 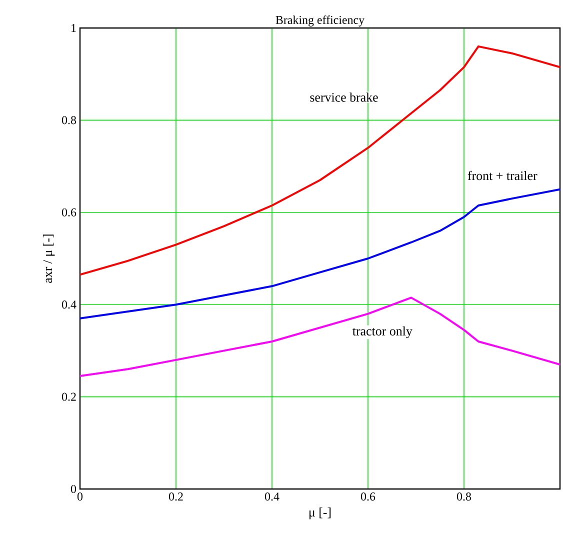 I want to click on x-tick-label: 0.2, so click(x=175, y=496).